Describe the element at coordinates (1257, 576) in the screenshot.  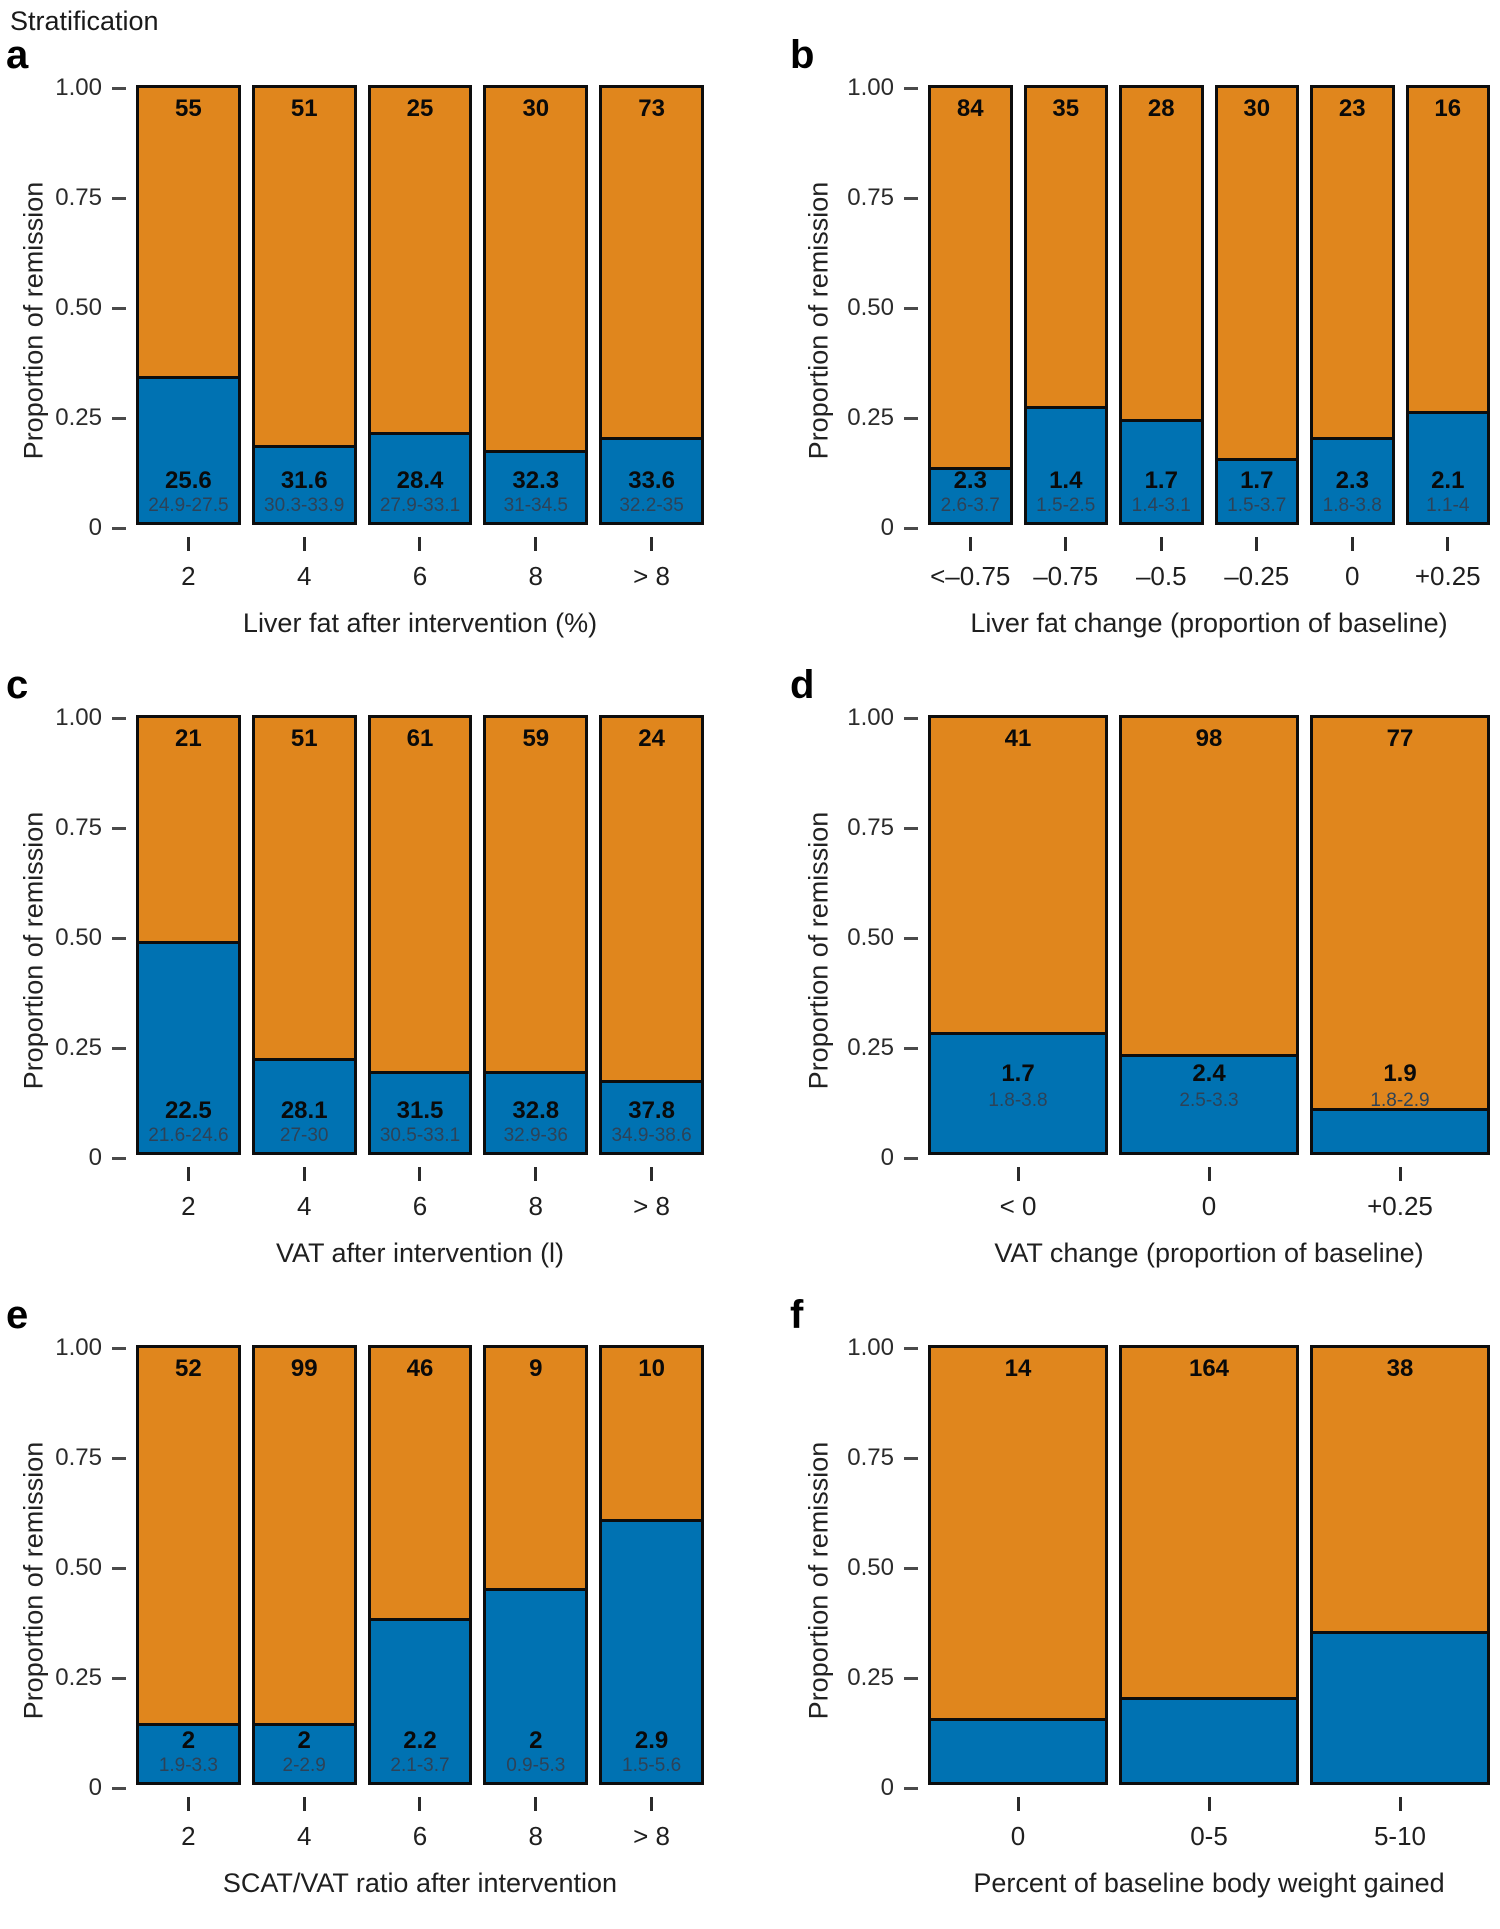
I see `x-category-label: –0.25` at that location.